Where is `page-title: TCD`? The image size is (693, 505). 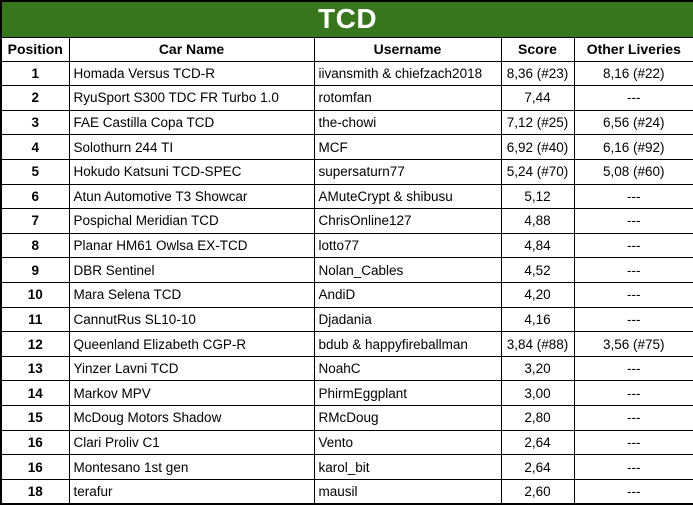
page-title: TCD is located at coordinates (346, 19).